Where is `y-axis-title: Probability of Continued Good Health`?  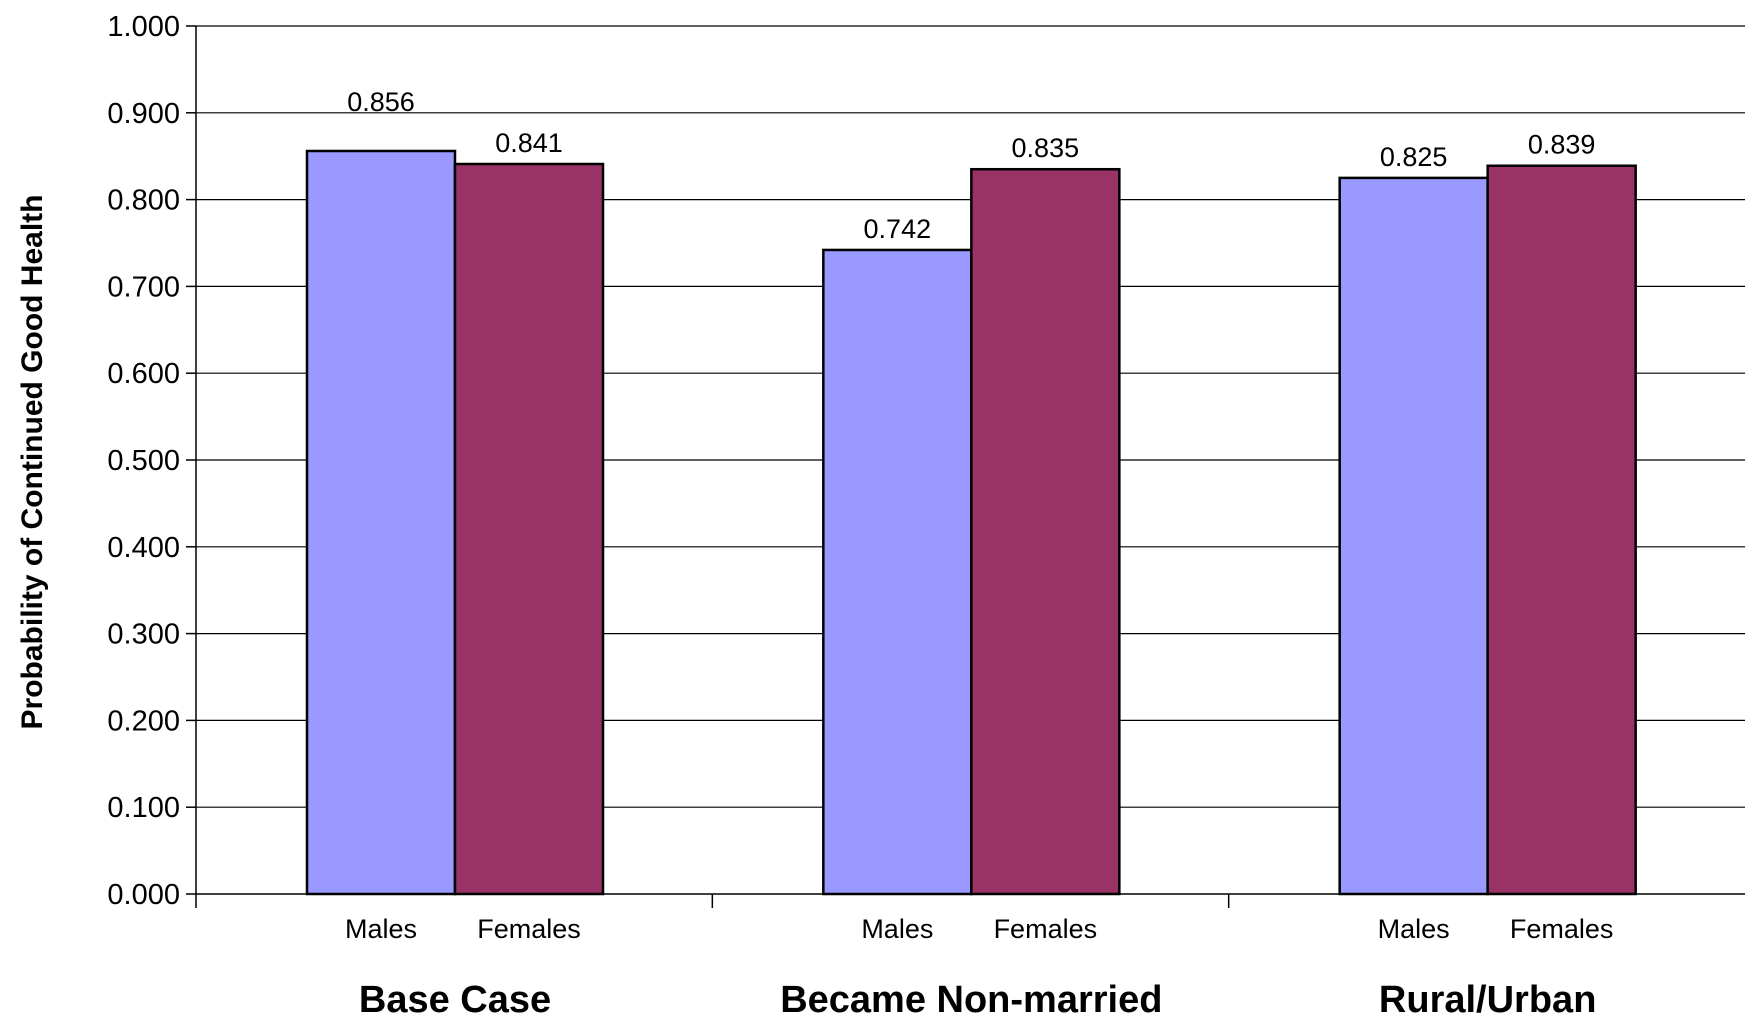
y-axis-title: Probability of Continued Good Health is located at coordinates (32, 462).